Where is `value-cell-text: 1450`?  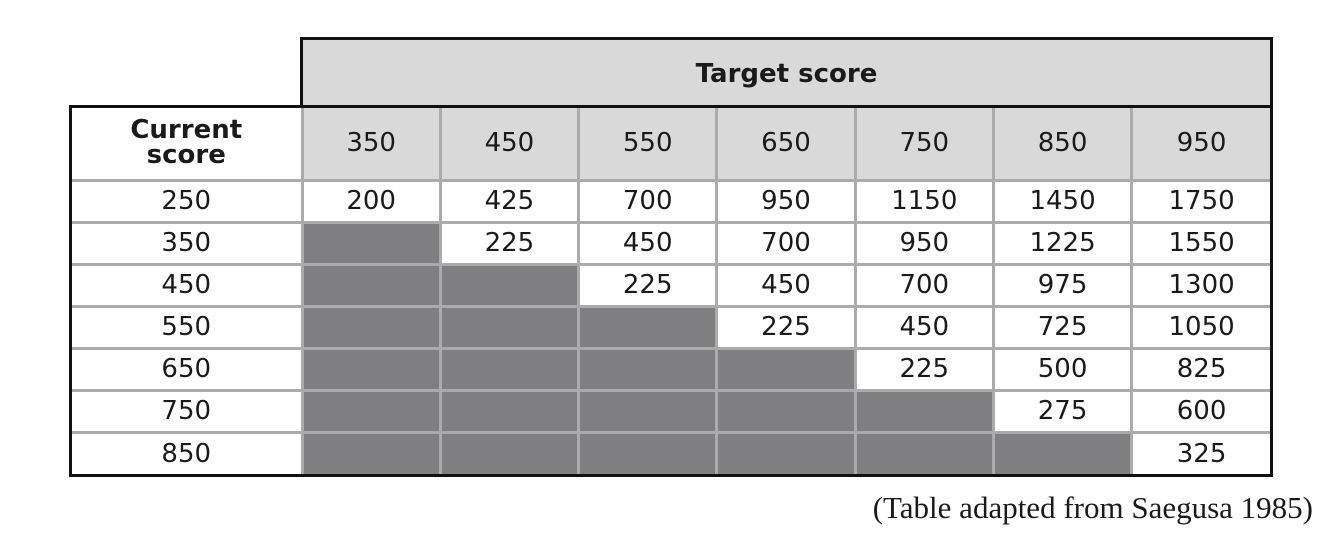 value-cell-text: 1450 is located at coordinates (1062, 201).